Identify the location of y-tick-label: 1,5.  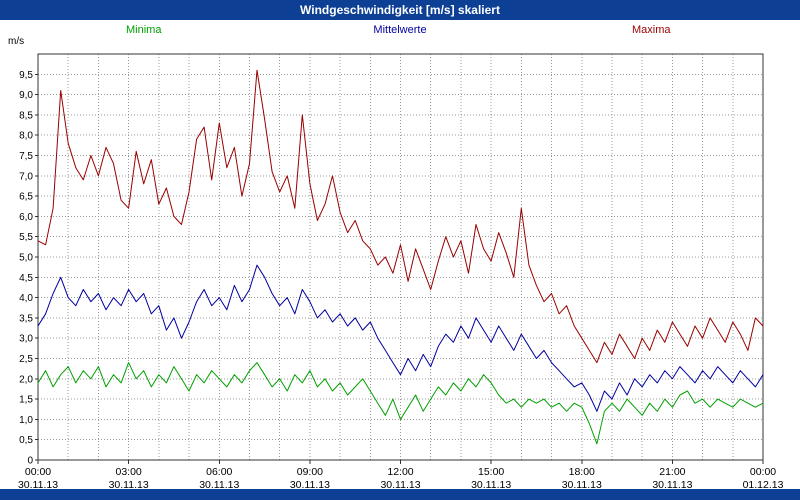
(26, 400).